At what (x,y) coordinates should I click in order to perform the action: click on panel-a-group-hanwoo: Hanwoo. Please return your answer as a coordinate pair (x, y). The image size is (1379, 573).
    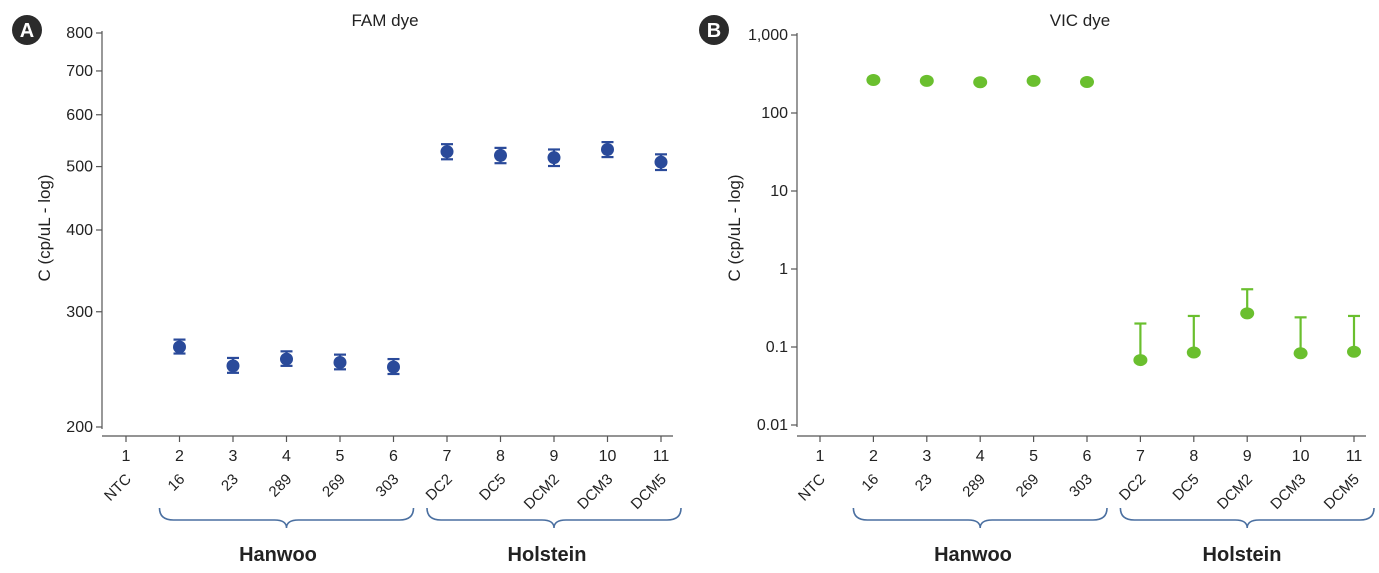
    Looking at the image, I should click on (278, 555).